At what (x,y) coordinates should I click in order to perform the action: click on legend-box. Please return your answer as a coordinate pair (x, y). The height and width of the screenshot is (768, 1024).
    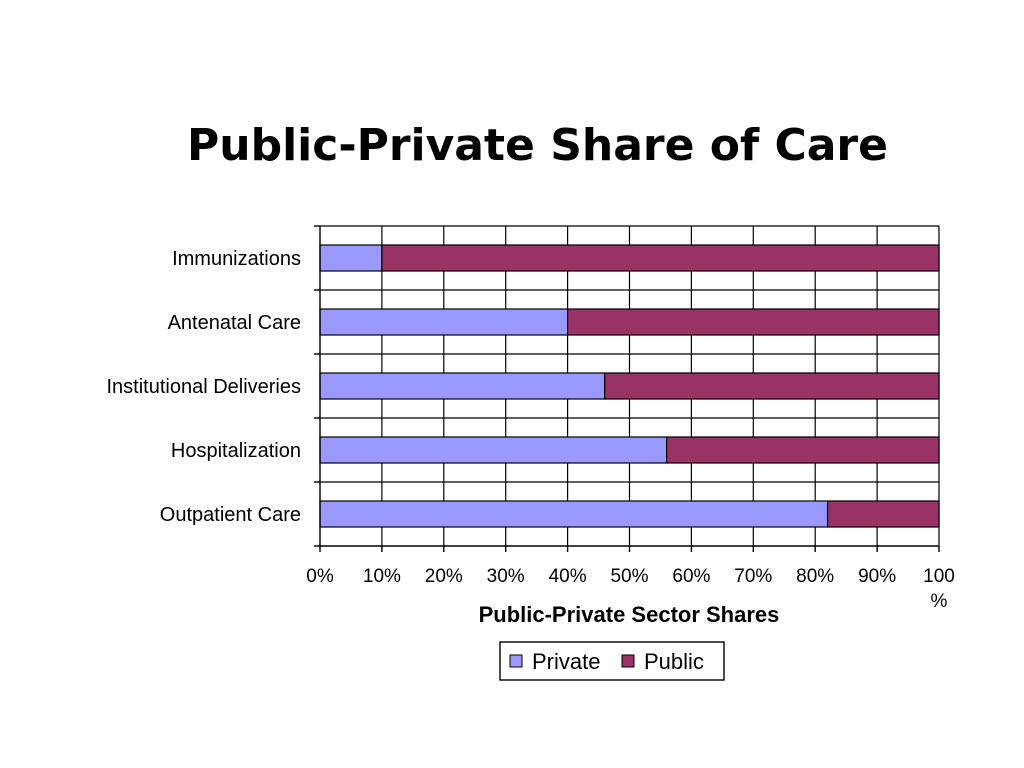
    Looking at the image, I should click on (612, 661).